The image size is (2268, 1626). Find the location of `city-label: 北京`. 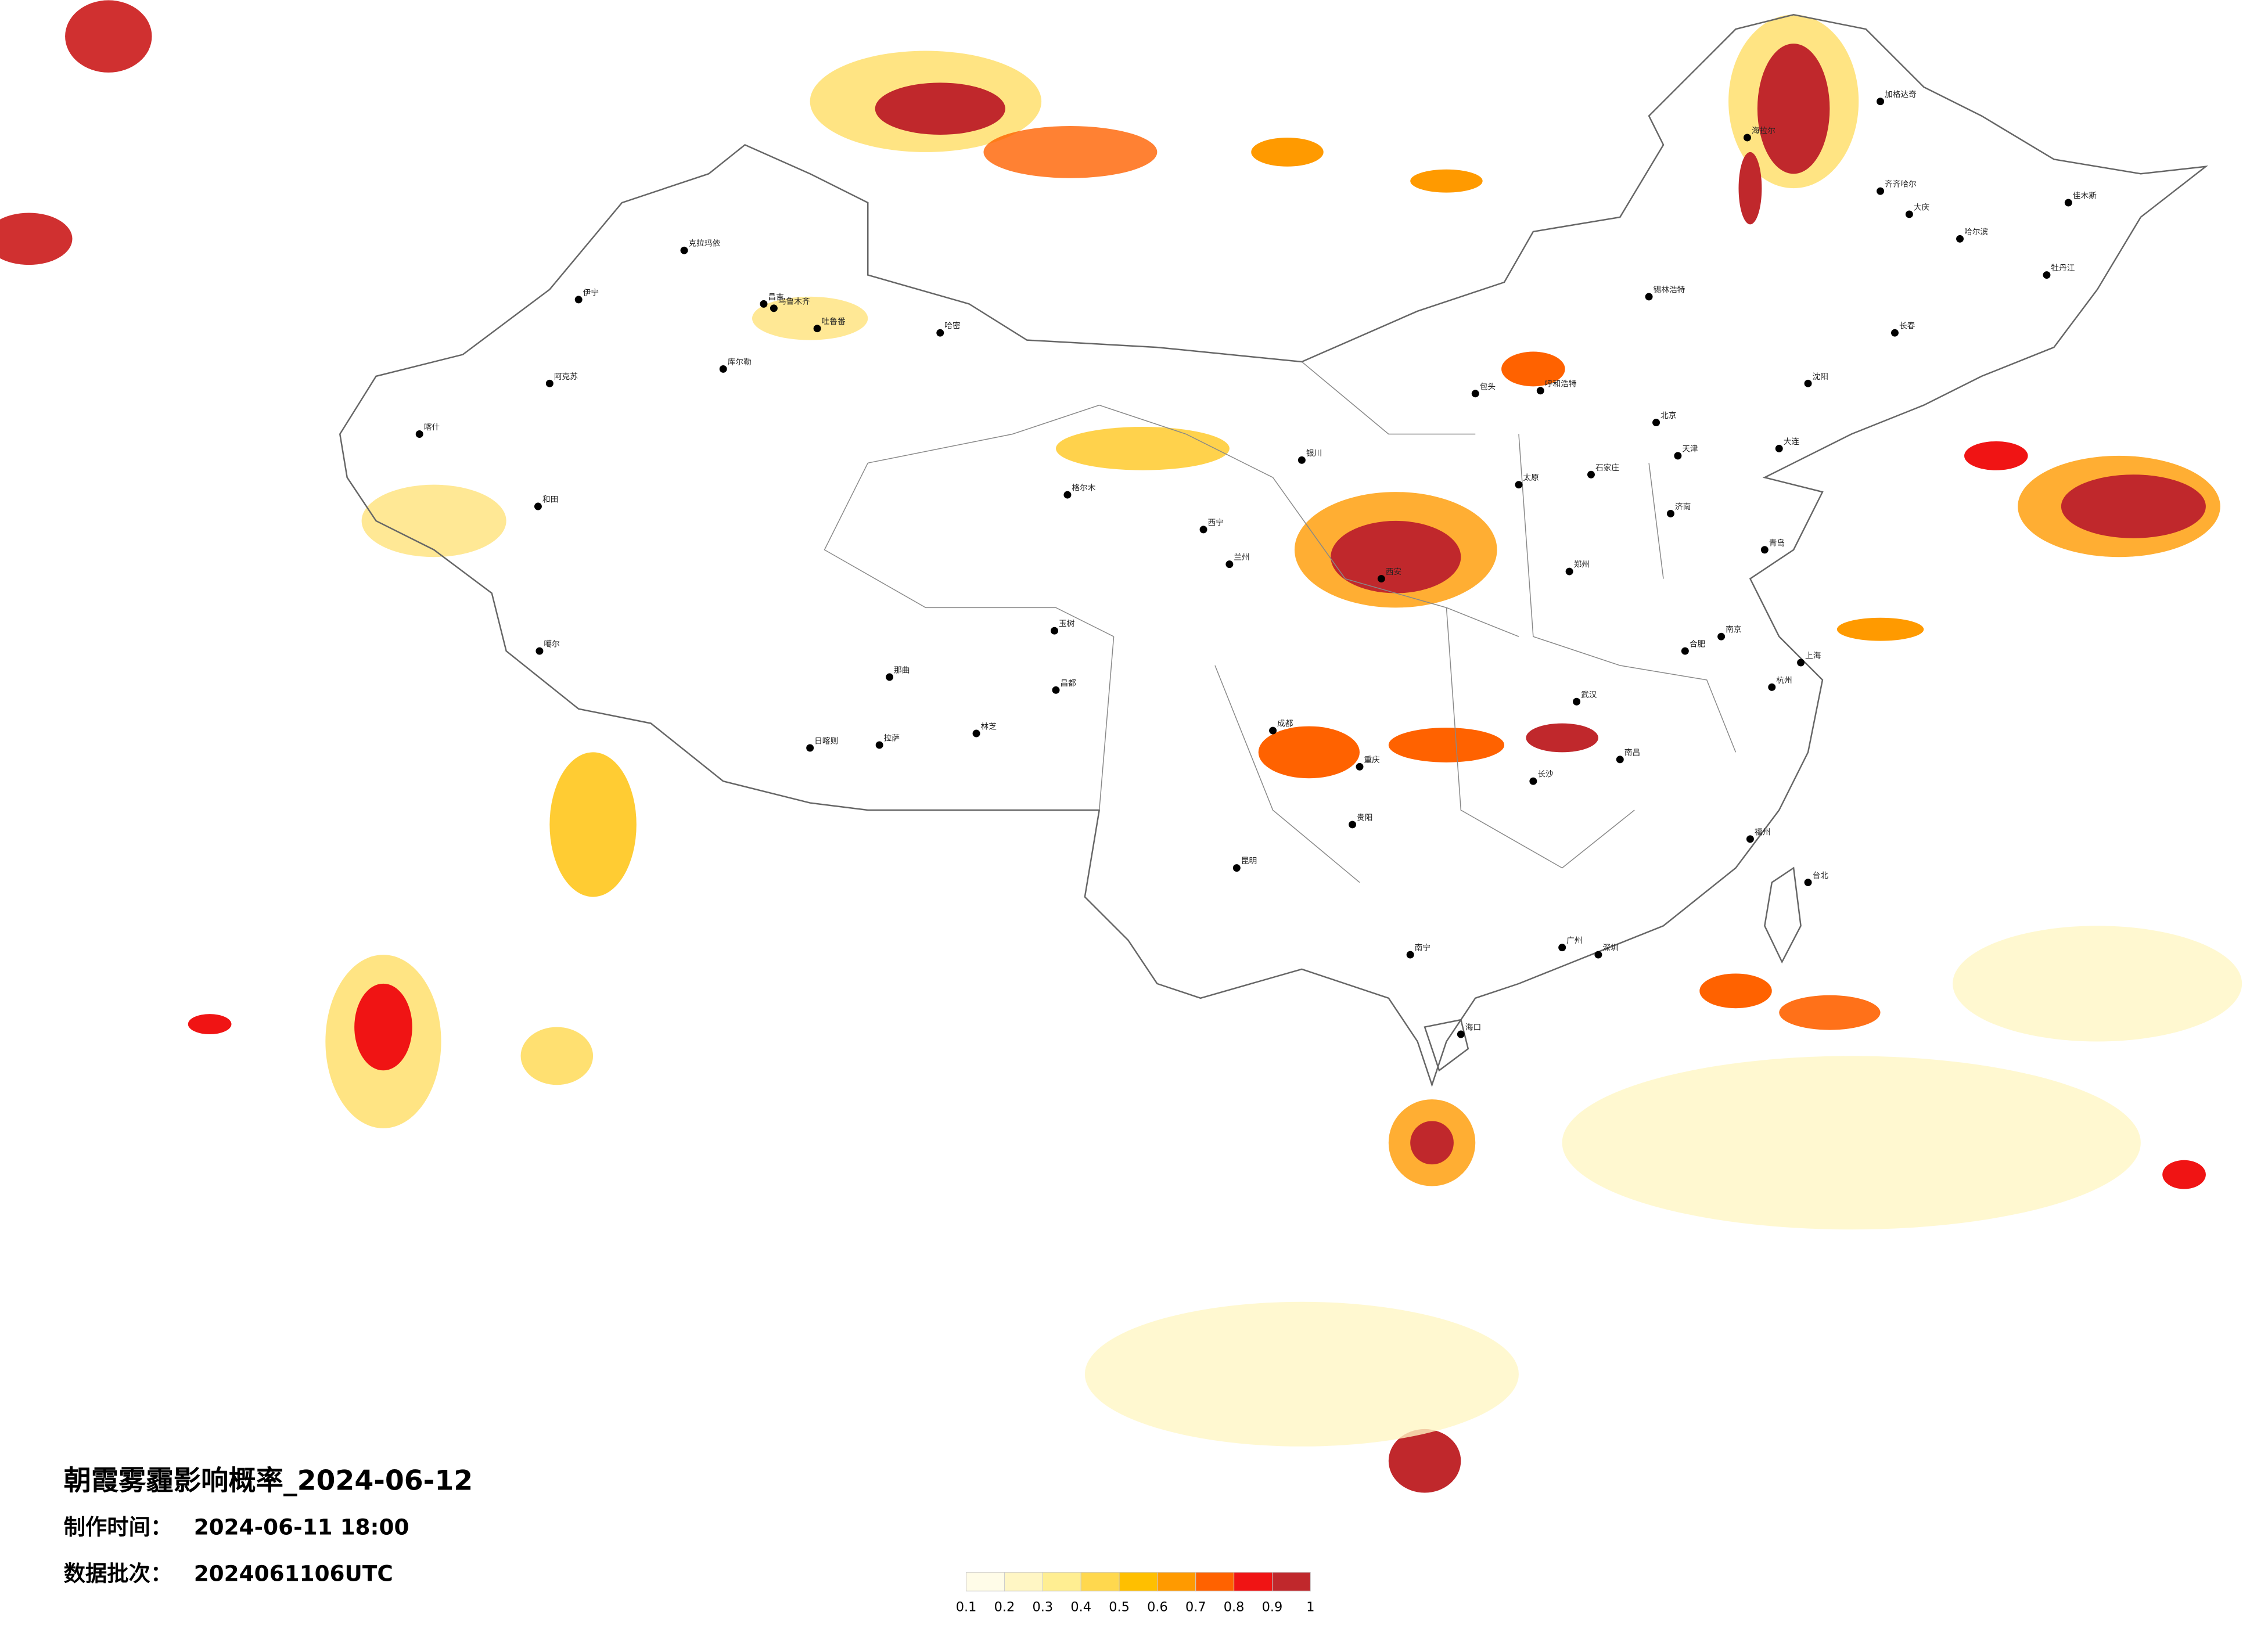

city-label: 北京 is located at coordinates (1668, 415).